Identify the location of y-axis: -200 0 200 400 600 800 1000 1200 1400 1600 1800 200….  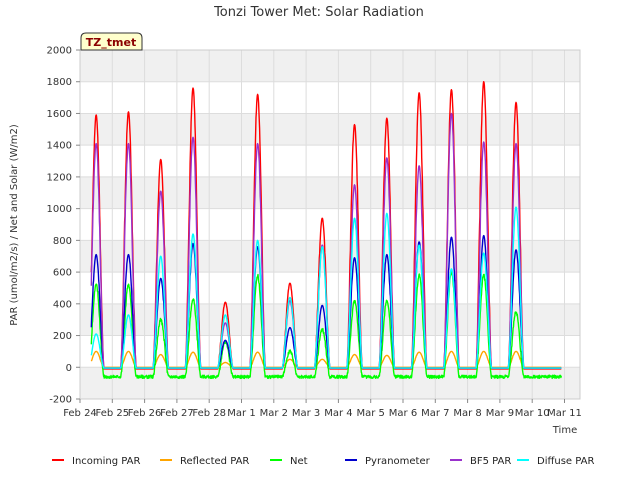
(63, 226).